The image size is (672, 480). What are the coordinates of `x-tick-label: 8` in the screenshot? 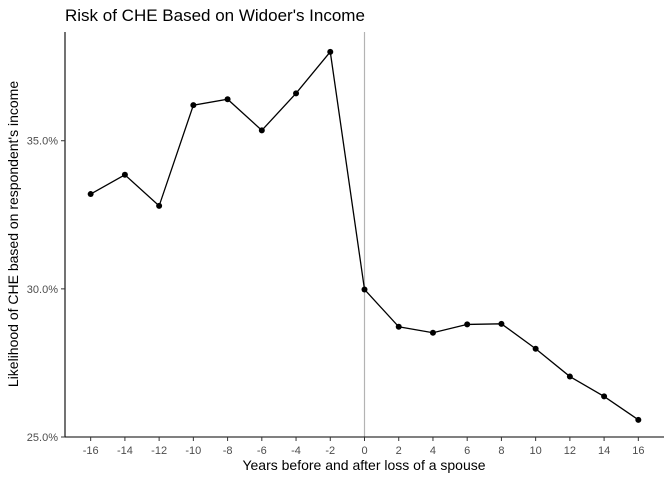 It's located at (501, 451).